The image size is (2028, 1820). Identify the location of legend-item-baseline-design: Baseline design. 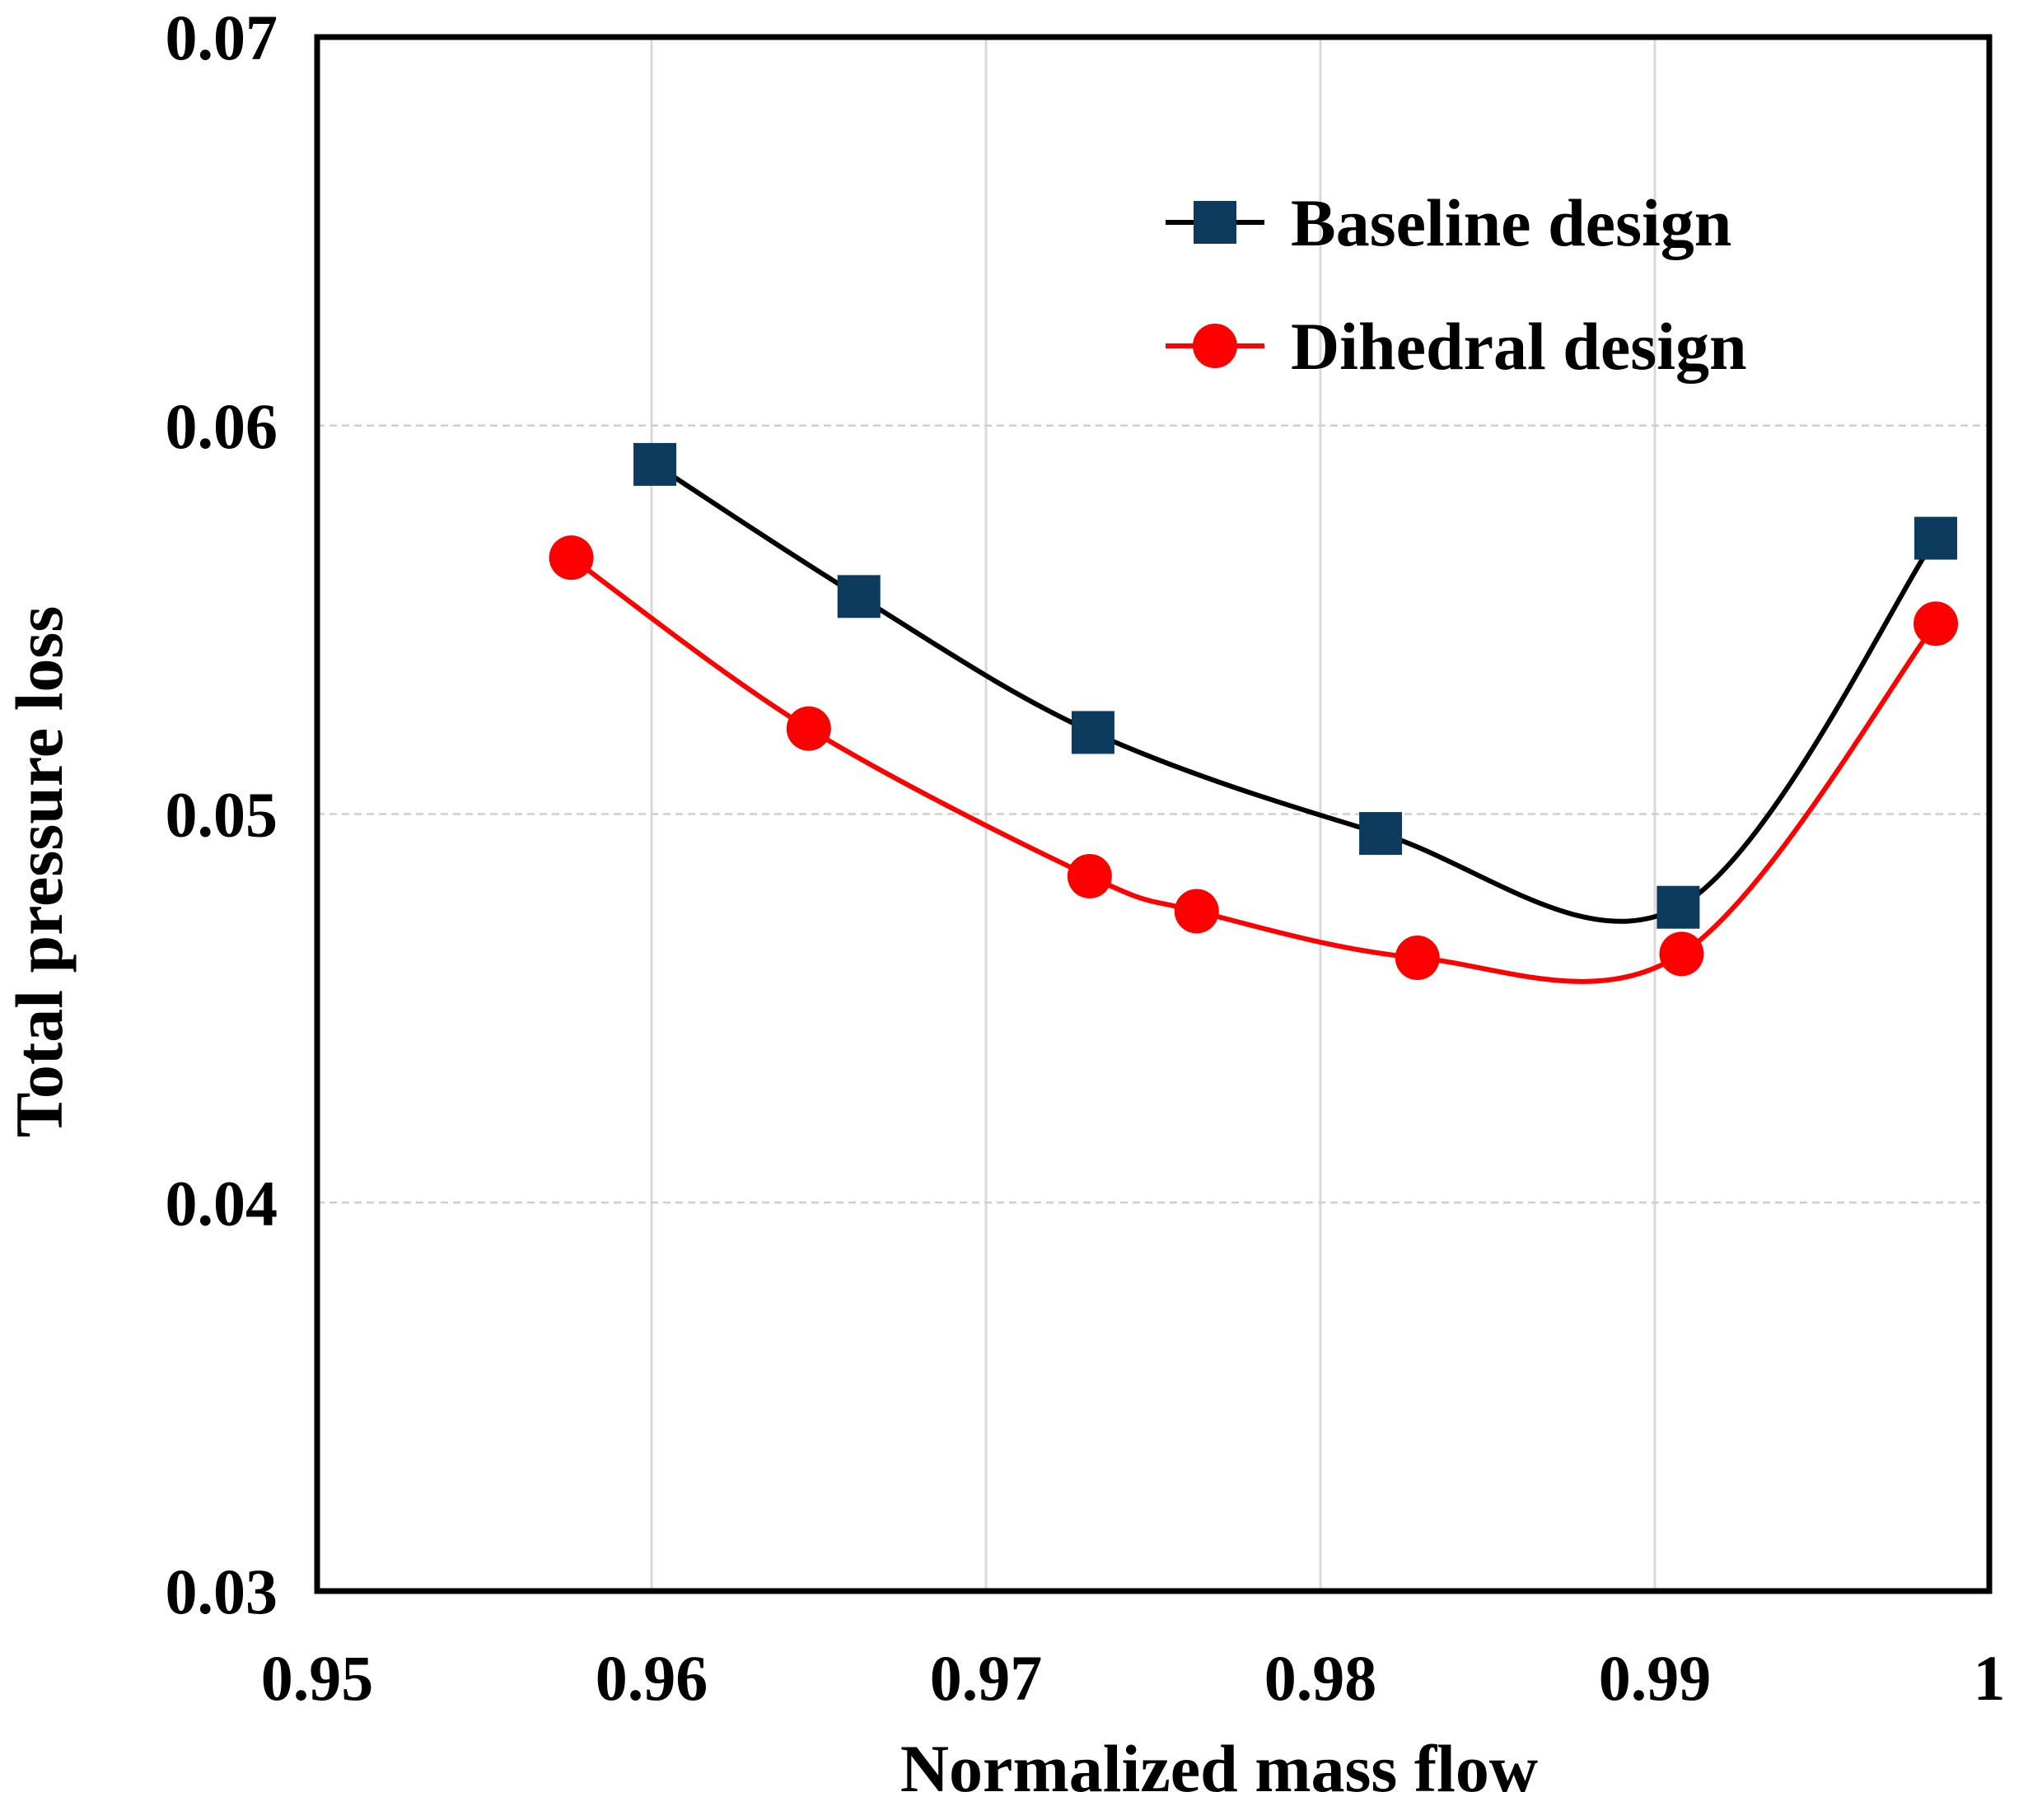
(1449, 222).